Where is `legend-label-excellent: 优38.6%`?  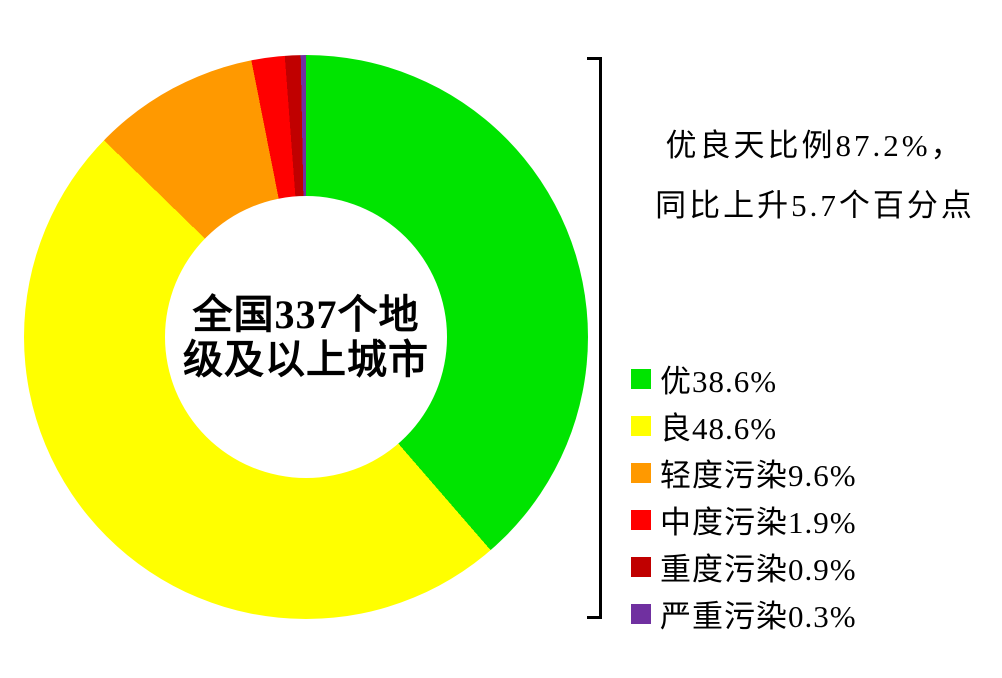
legend-label-excellent: 优38.6% is located at coordinates (719, 381).